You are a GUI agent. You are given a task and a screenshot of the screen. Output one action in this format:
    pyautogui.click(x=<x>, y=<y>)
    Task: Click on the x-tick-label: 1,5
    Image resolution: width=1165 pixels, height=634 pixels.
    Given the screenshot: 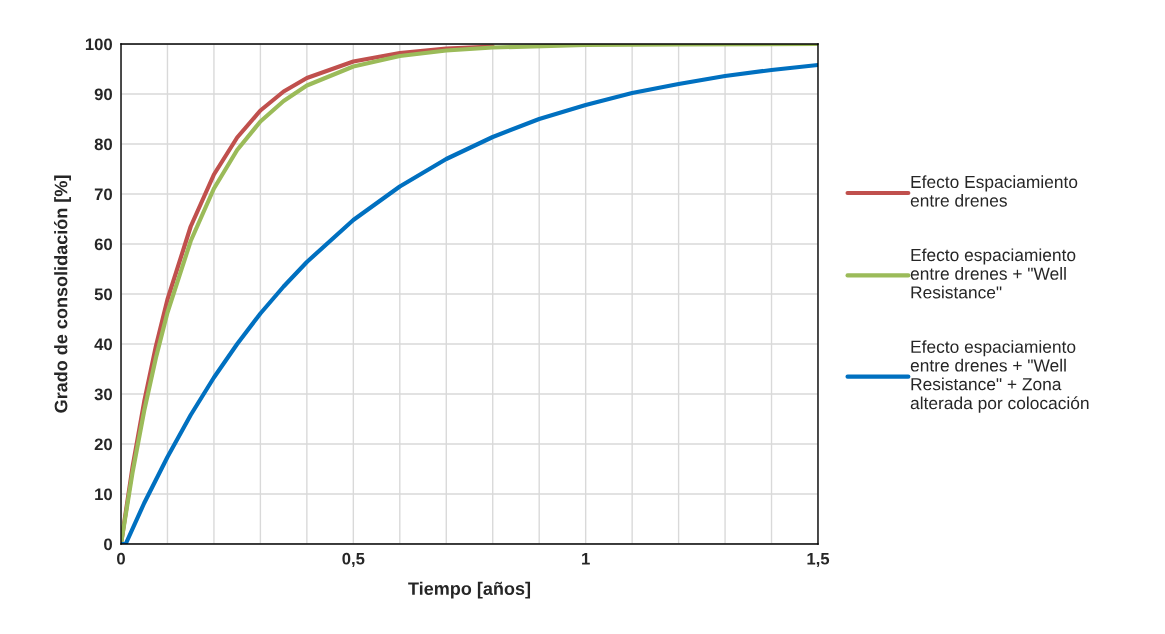 What is the action you would take?
    pyautogui.click(x=818, y=559)
    